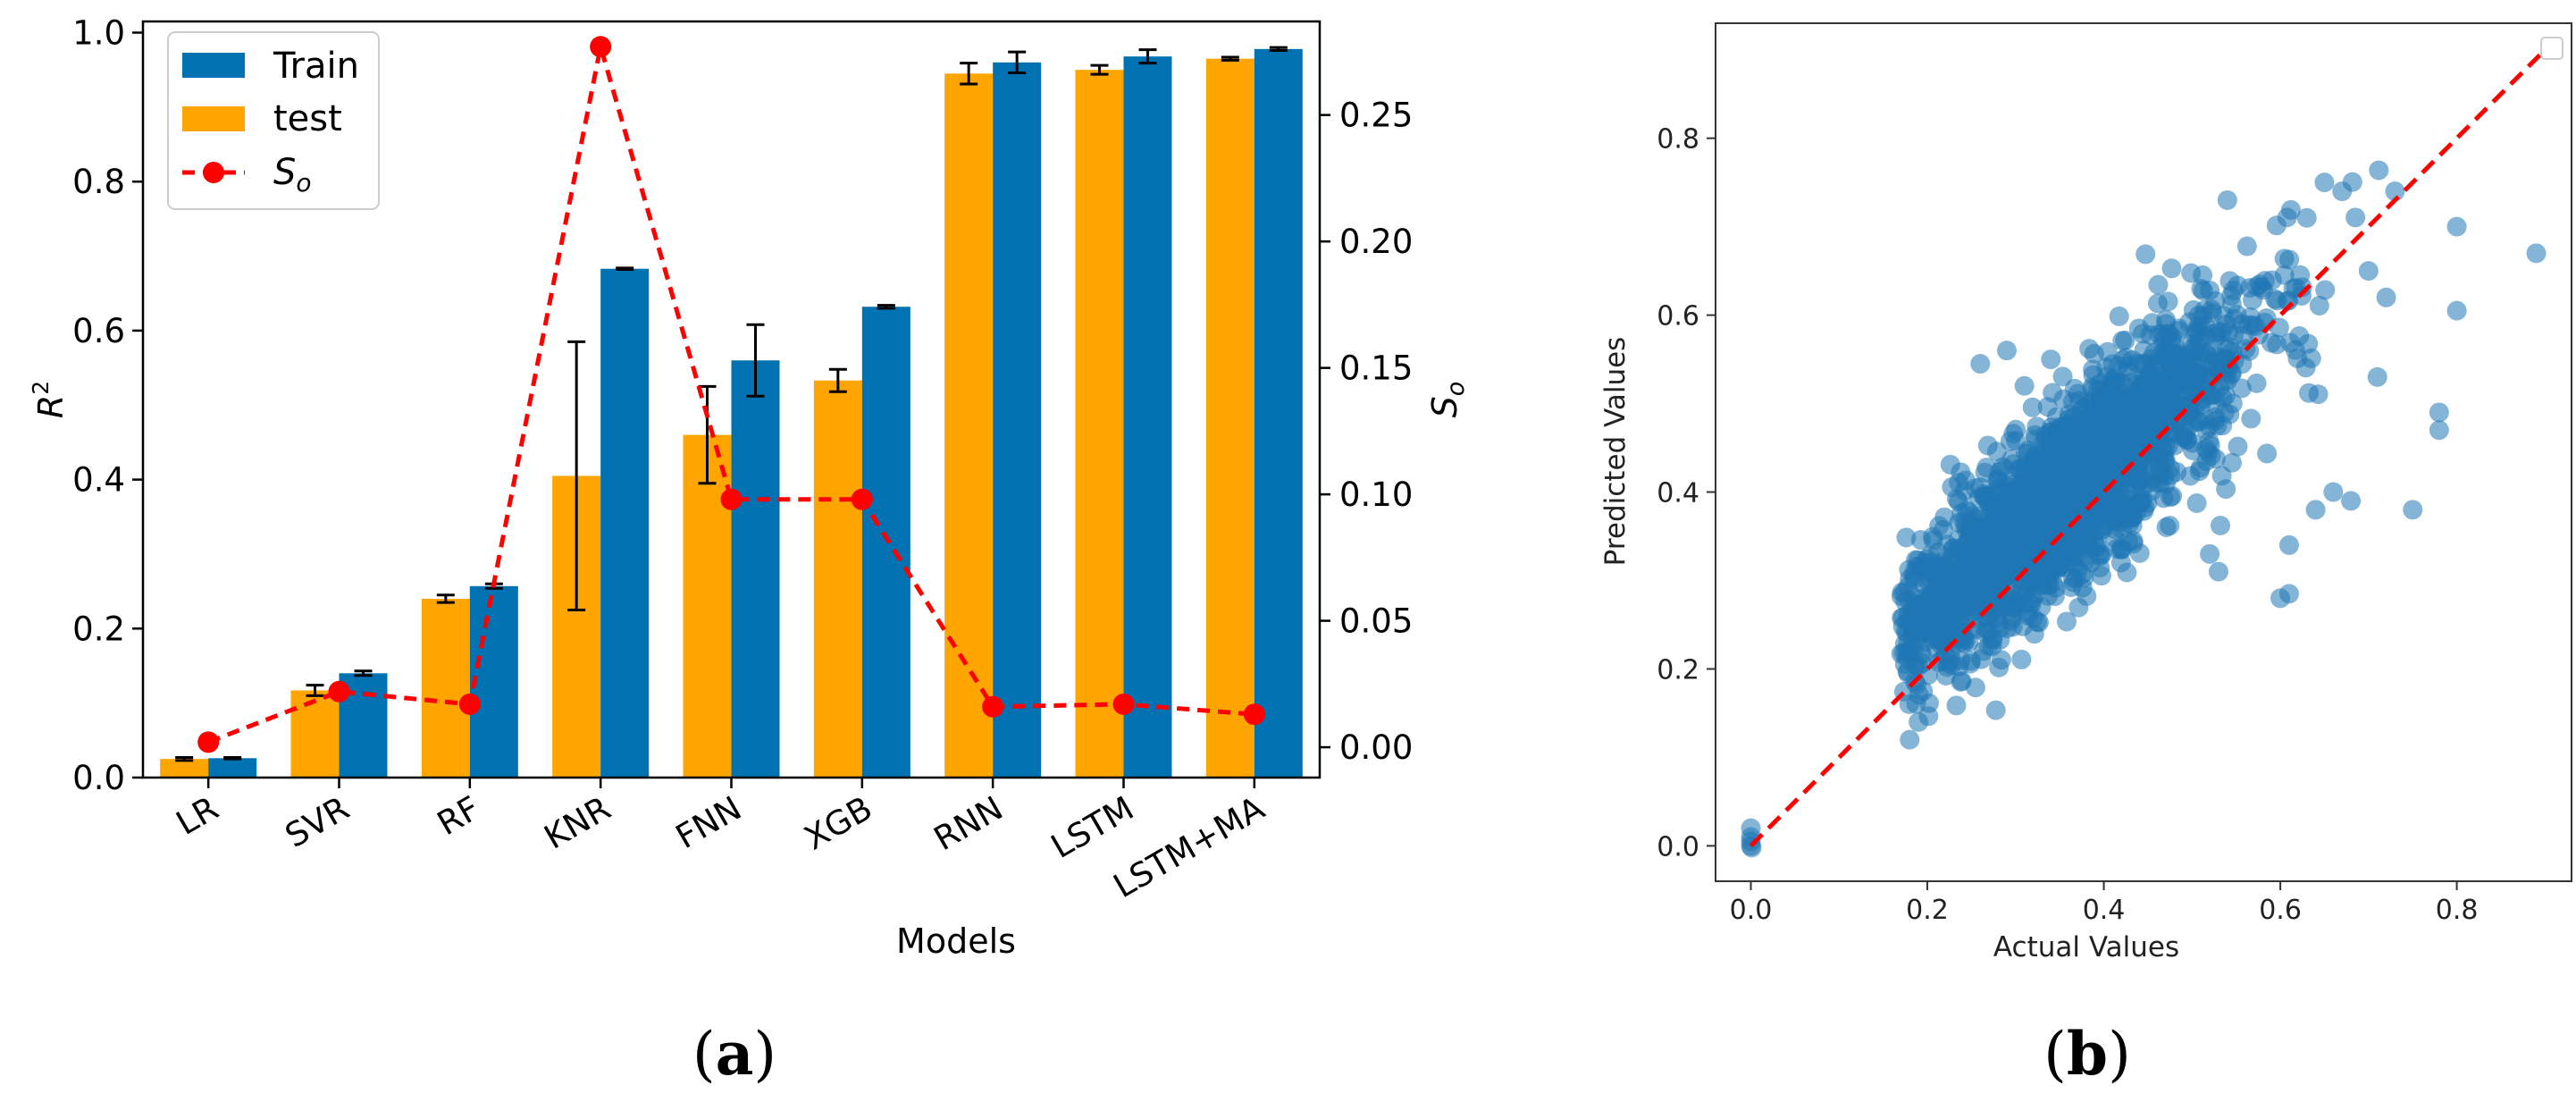  I want to click on y-axis-label-superscript: 2, so click(41, 388).